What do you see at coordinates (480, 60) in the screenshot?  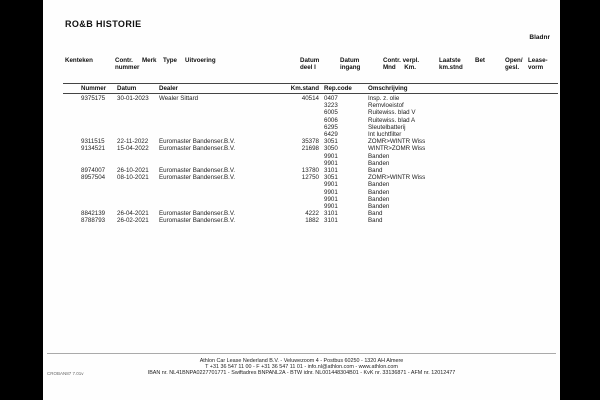 I see `col-bet-header: Bet` at bounding box center [480, 60].